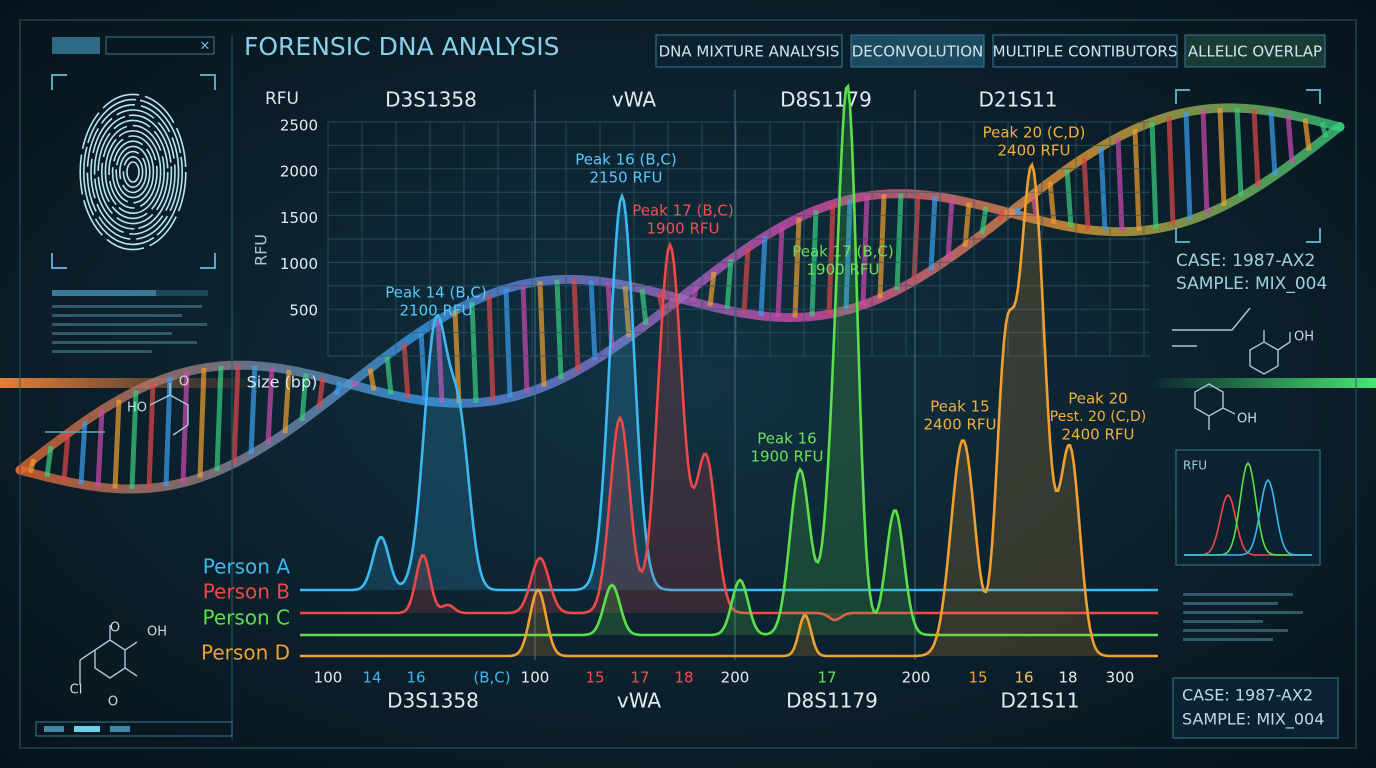 The image size is (1376, 768). I want to click on x-tick-label: 16, so click(415, 678).